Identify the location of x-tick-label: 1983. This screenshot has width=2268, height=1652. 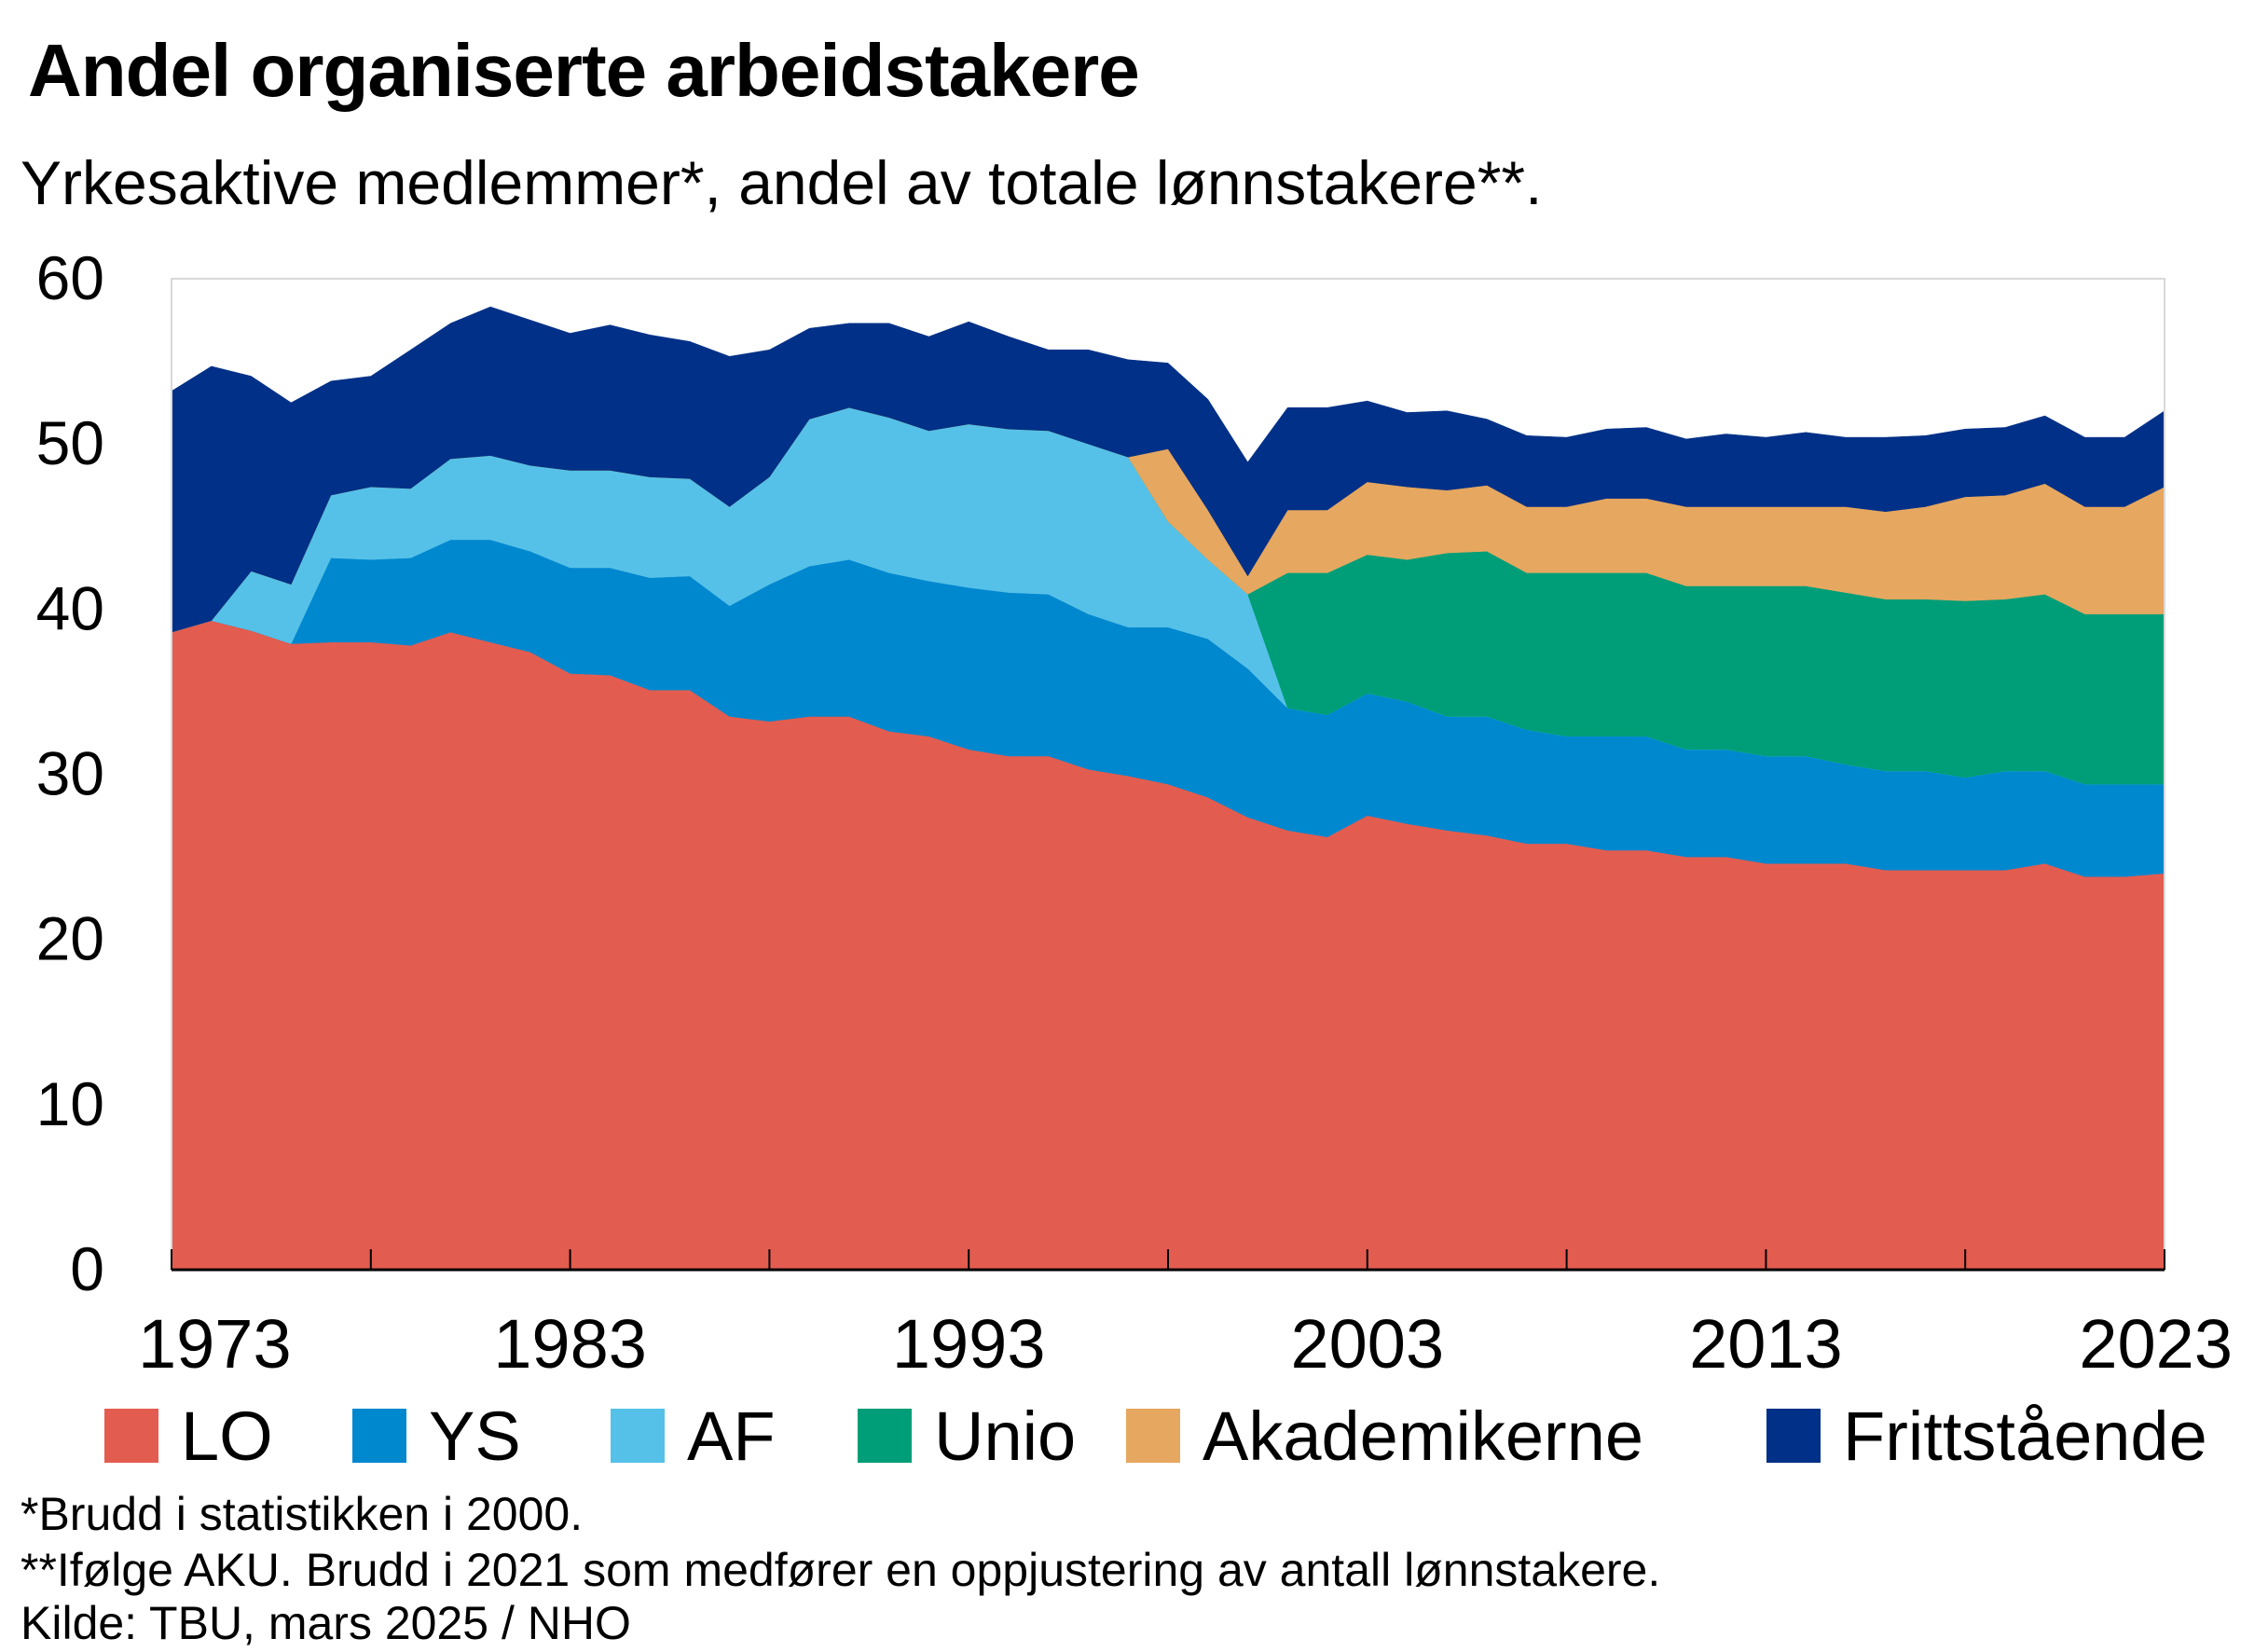
(570, 1342).